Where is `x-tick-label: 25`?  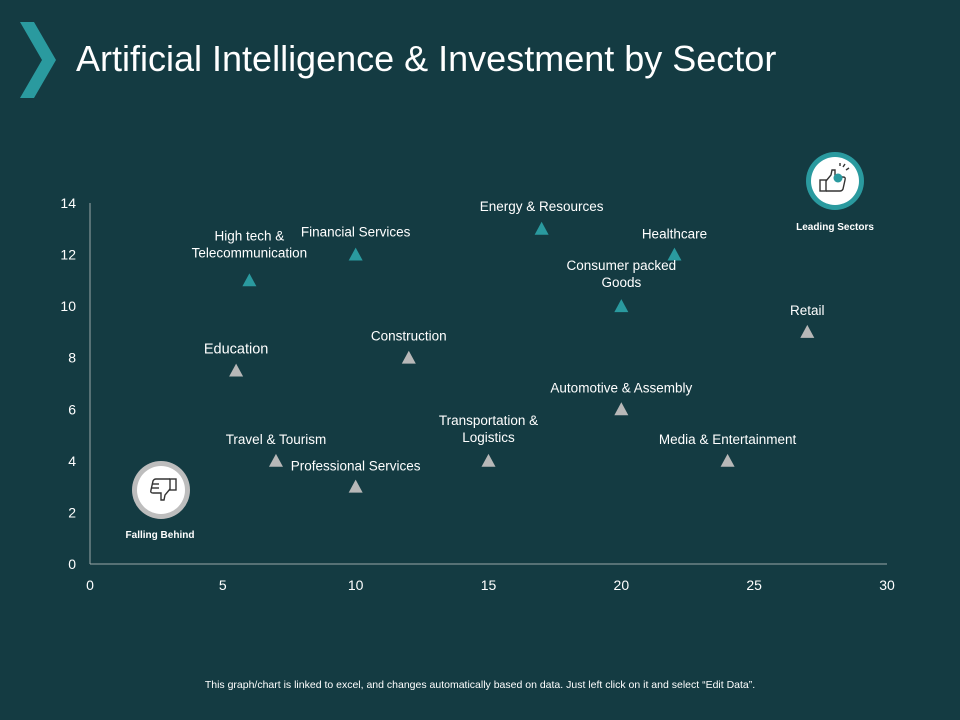
x-tick-label: 25 is located at coordinates (754, 585).